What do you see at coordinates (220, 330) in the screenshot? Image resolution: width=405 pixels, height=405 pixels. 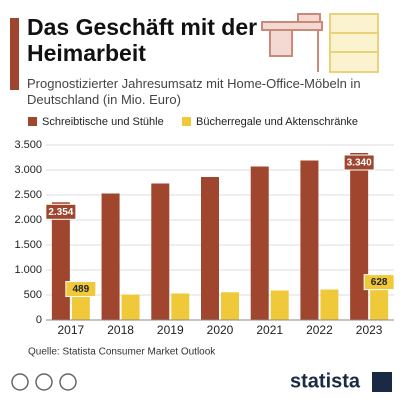 I see `x-tick-label: 2020` at bounding box center [220, 330].